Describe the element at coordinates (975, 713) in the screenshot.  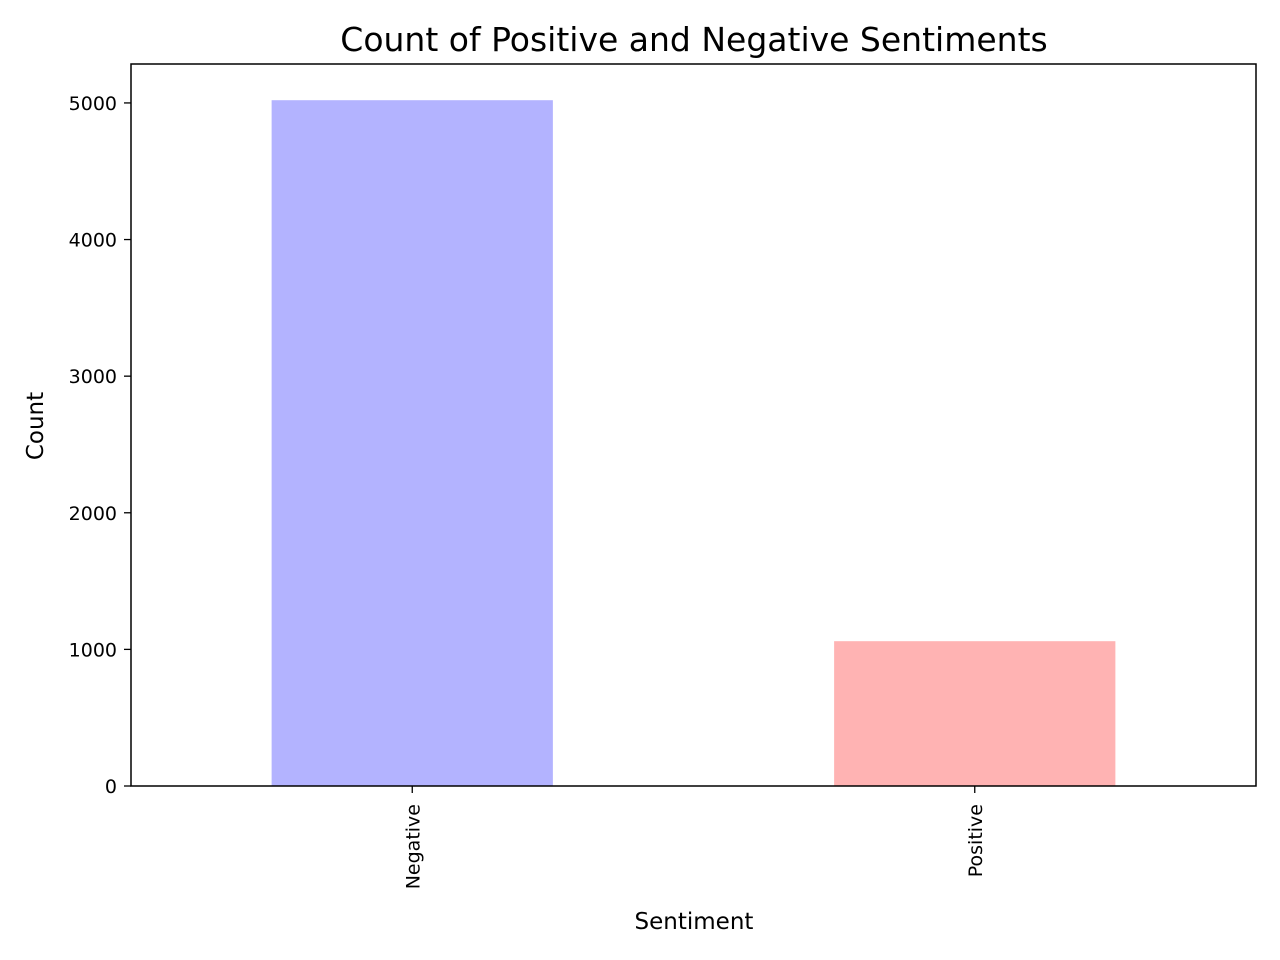
I see `bar-positive` at that location.